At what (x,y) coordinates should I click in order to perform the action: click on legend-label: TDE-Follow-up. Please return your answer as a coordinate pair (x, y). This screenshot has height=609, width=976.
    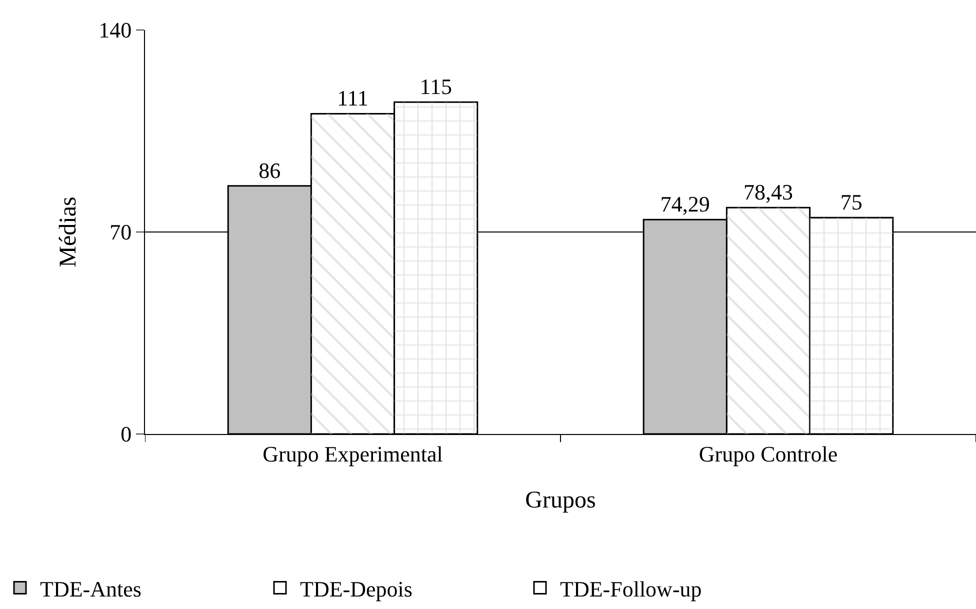
    Looking at the image, I should click on (631, 589).